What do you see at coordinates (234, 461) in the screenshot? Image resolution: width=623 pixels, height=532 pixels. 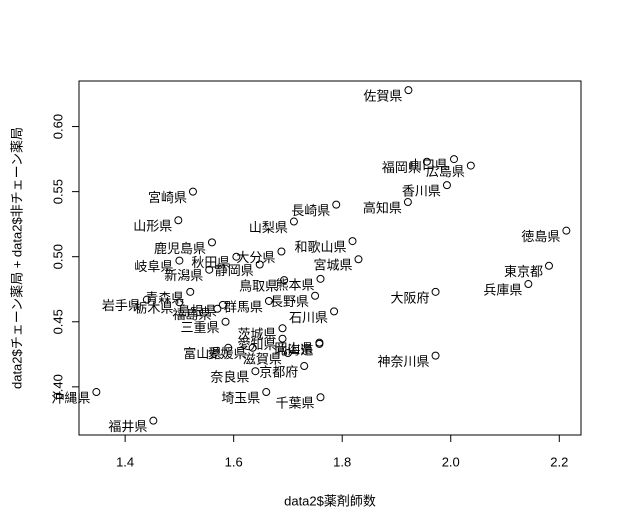 I see `x-tick-label: 1.6` at bounding box center [234, 461].